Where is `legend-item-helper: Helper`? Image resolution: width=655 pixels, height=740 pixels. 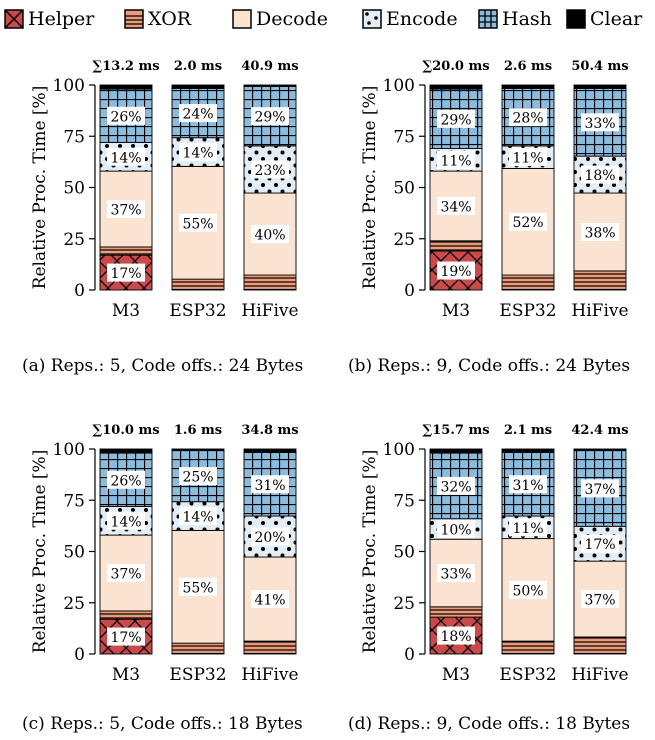
legend-item-helper: Helper is located at coordinates (49, 19).